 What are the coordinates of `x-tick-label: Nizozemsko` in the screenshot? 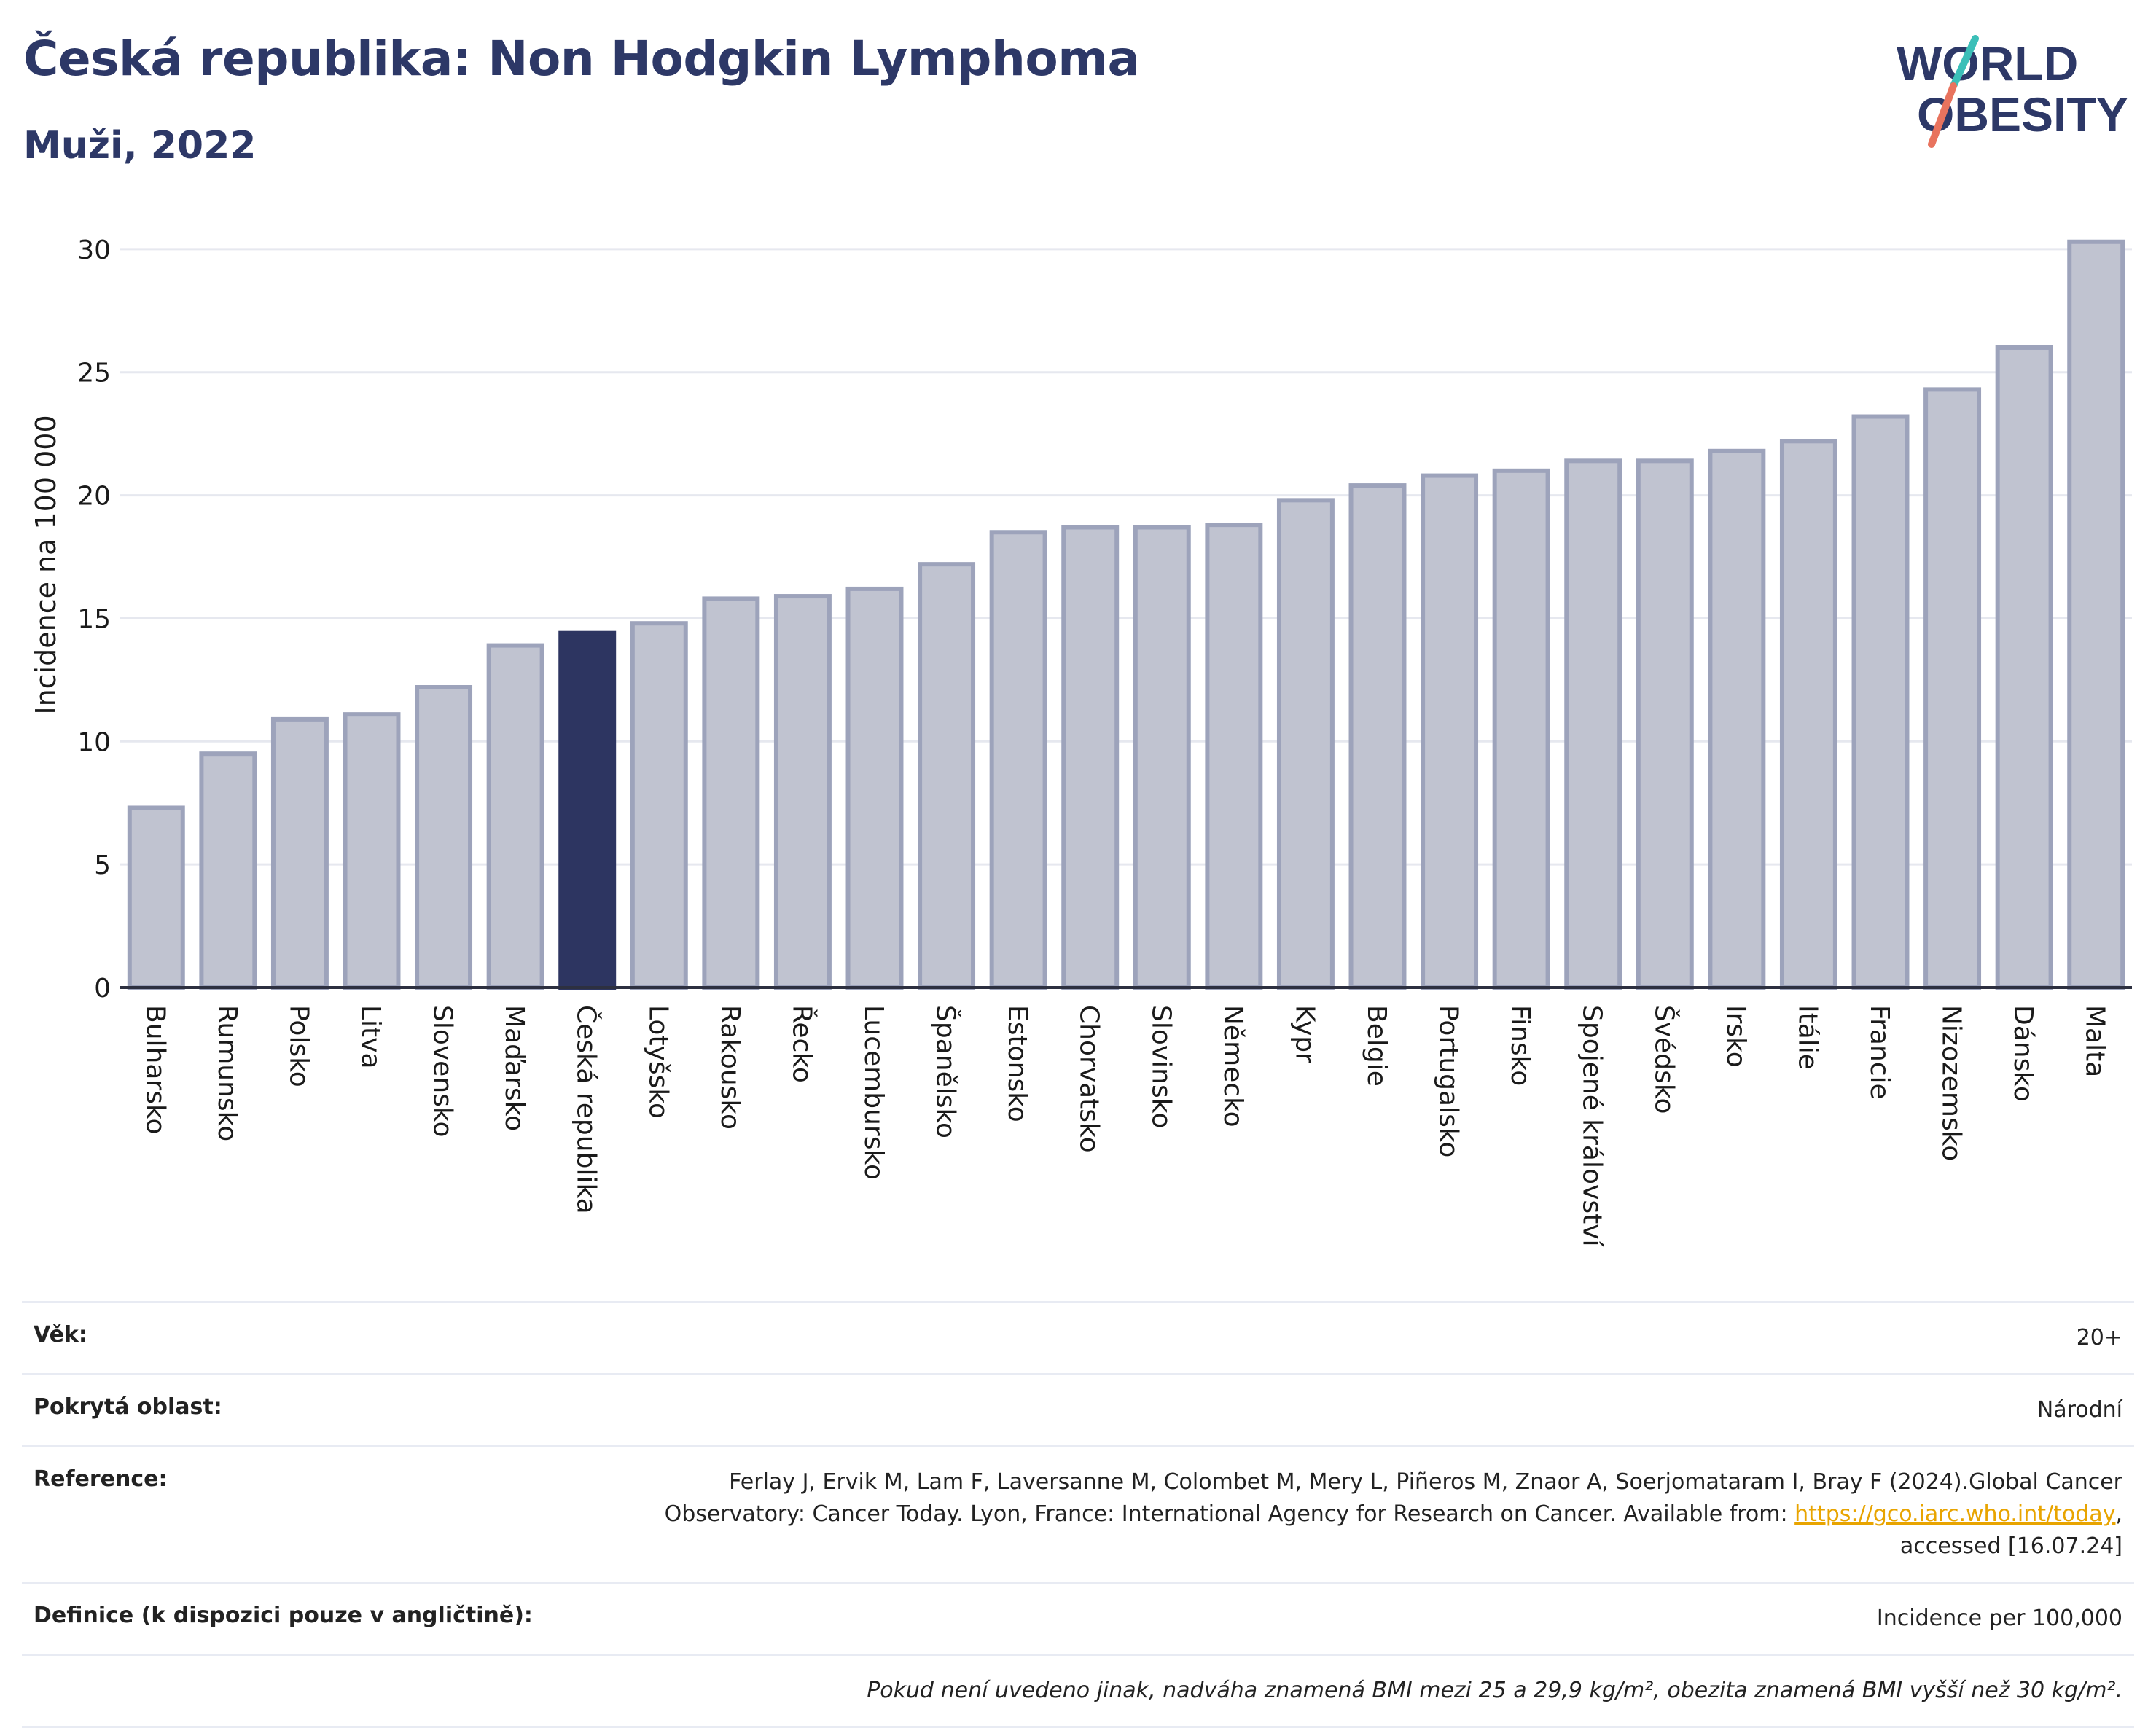 It's located at (1952, 1083).